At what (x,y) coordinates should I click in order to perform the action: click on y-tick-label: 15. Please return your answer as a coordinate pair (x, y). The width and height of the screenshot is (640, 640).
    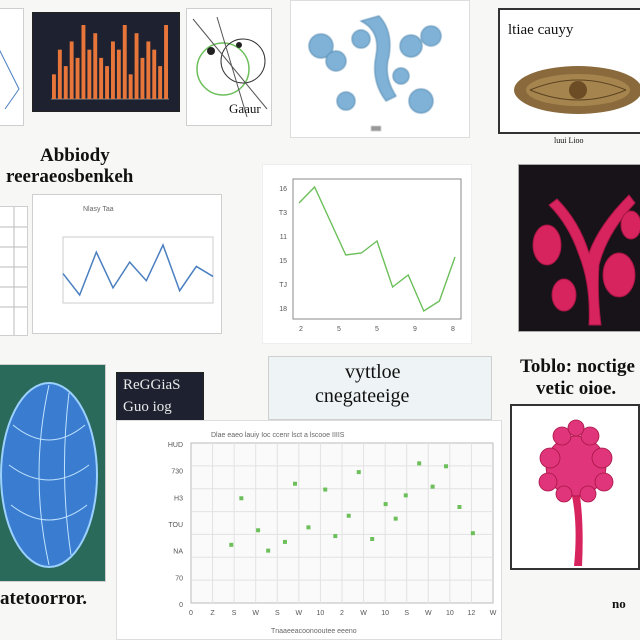
    Looking at the image, I should click on (283, 261).